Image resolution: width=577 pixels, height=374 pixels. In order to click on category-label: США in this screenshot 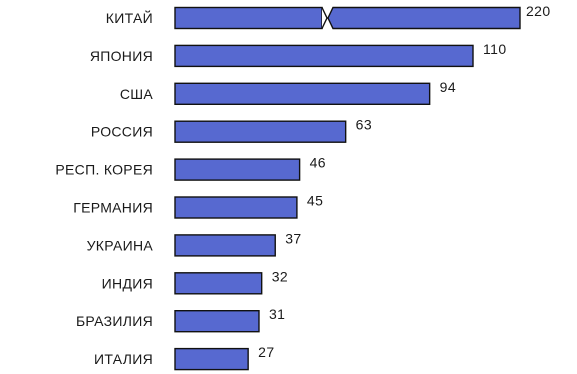, I will do `click(137, 94)`.